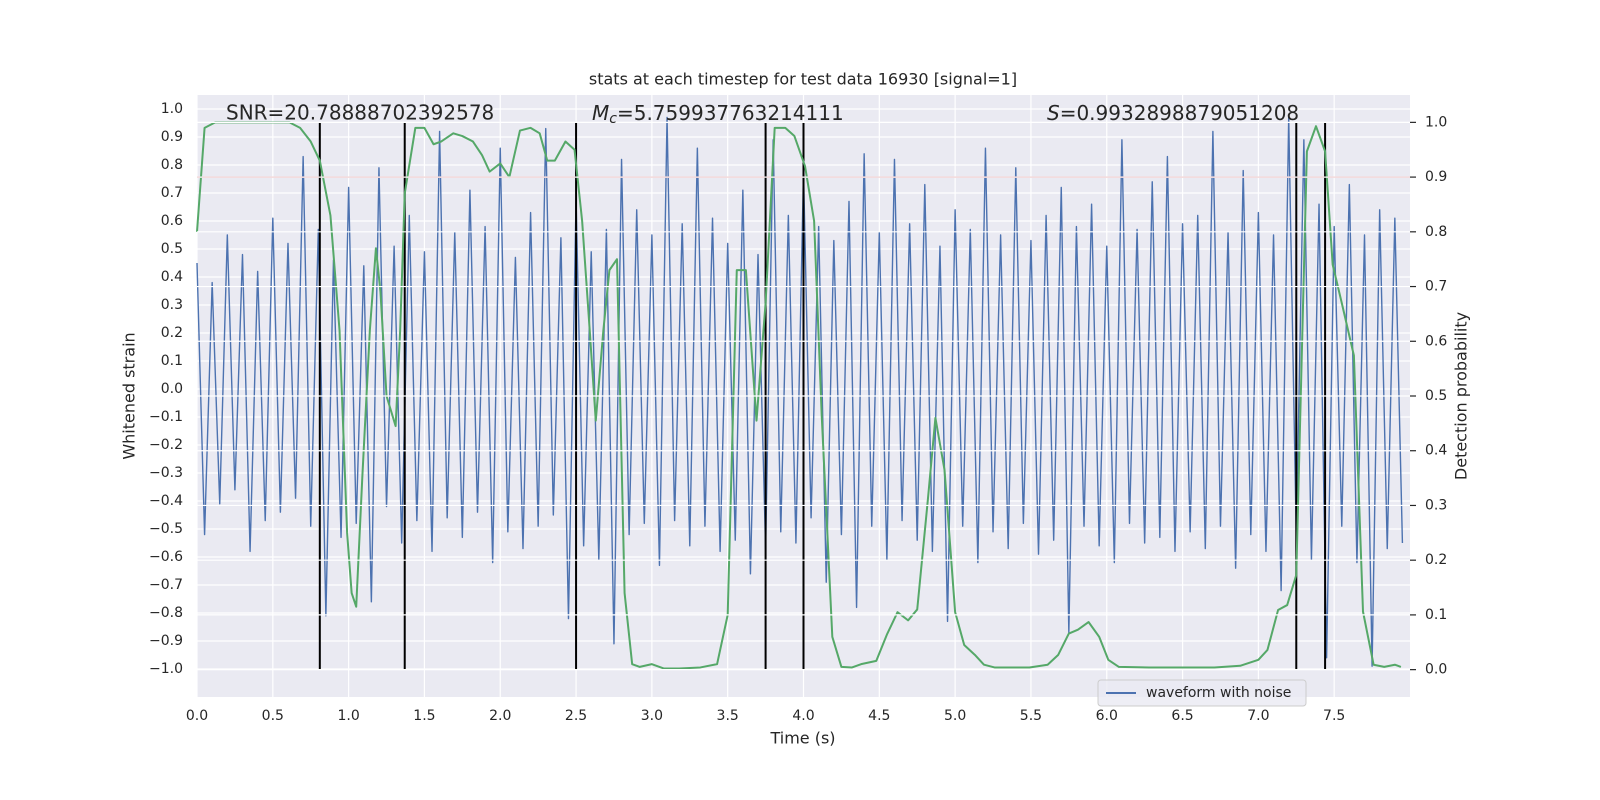 This screenshot has width=1600, height=800. I want to click on y-tick-label: −0.1, so click(166, 417).